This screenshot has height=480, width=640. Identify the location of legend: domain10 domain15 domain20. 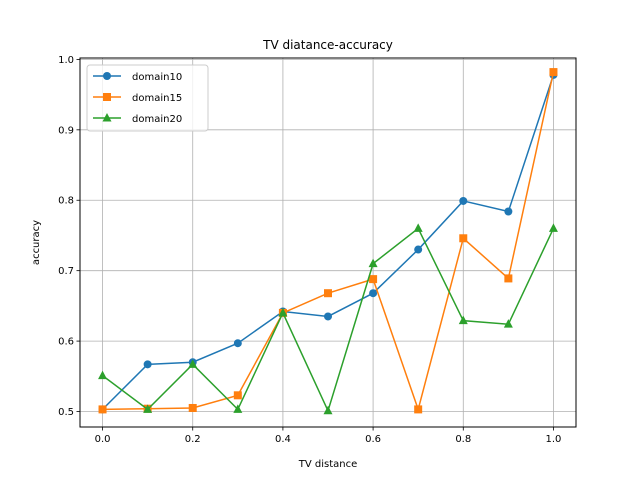
(147, 98).